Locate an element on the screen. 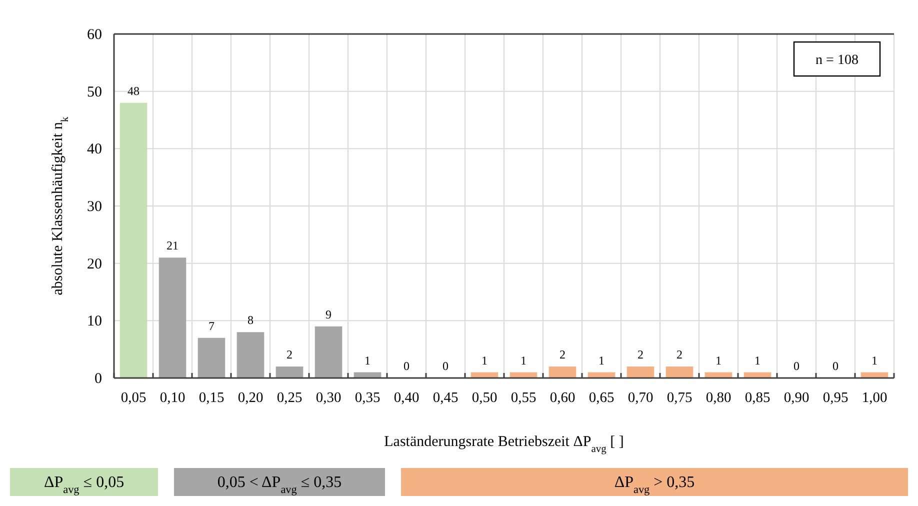 This screenshot has height=506, width=918. y-tick-label: 60 is located at coordinates (94, 35).